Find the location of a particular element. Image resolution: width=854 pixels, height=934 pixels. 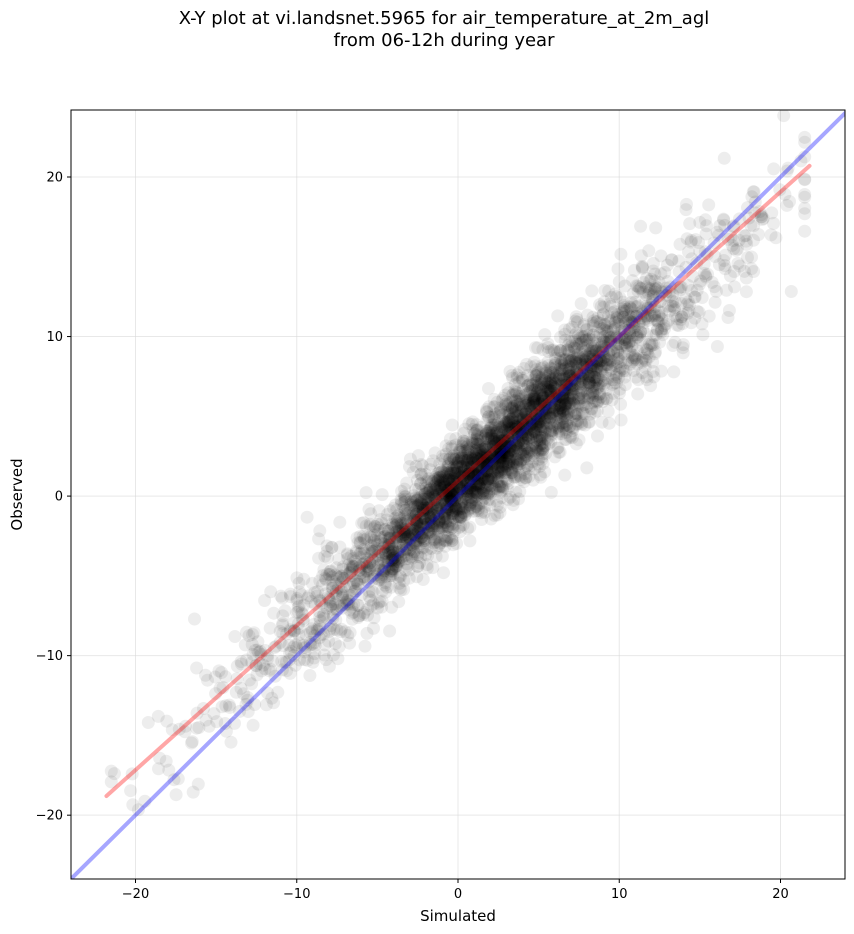

x-tick-label: 10 is located at coordinates (619, 894).